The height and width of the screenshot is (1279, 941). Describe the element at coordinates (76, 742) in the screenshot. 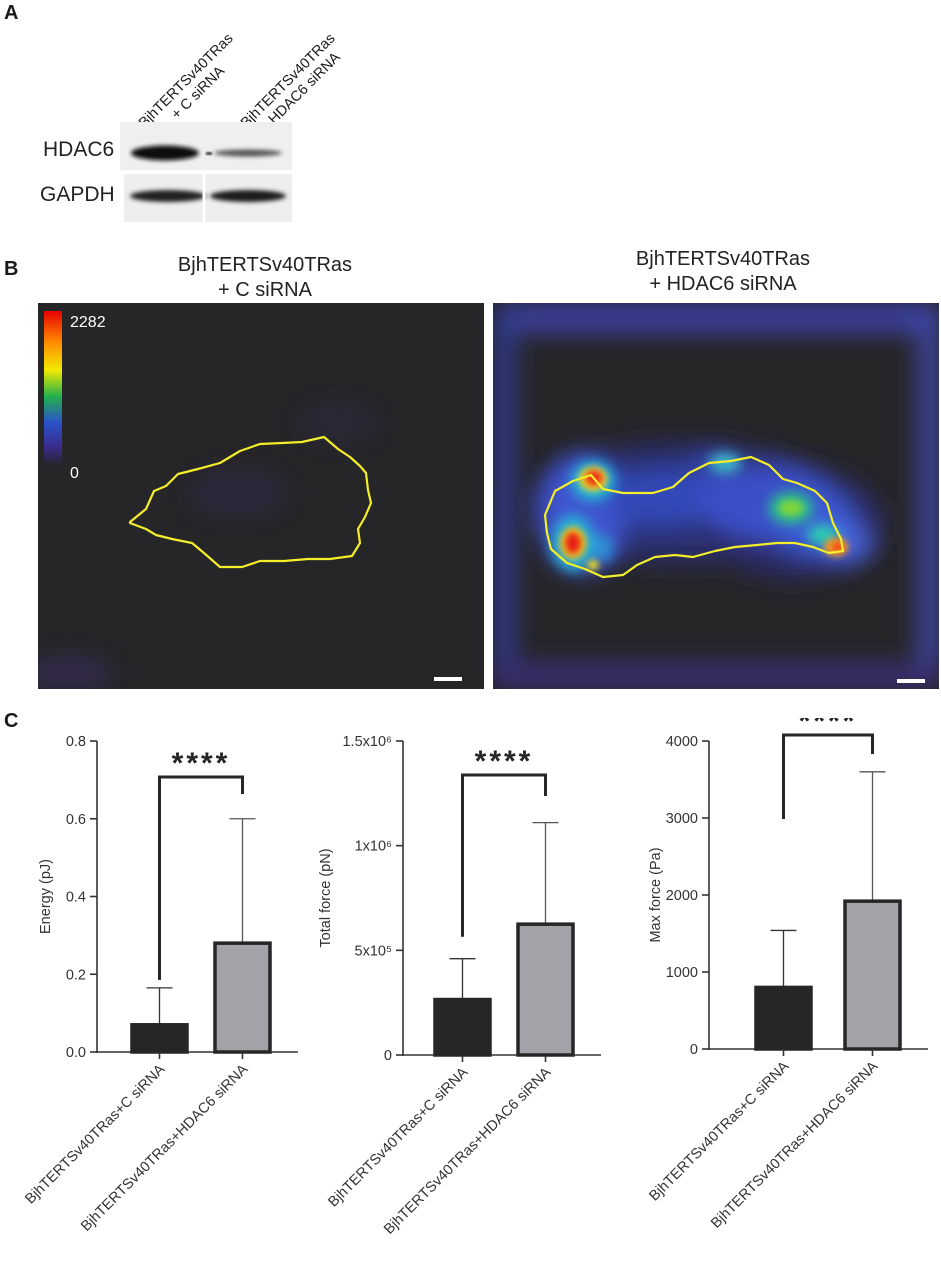

I see `energy-pj-ytick-label: 0.8` at that location.